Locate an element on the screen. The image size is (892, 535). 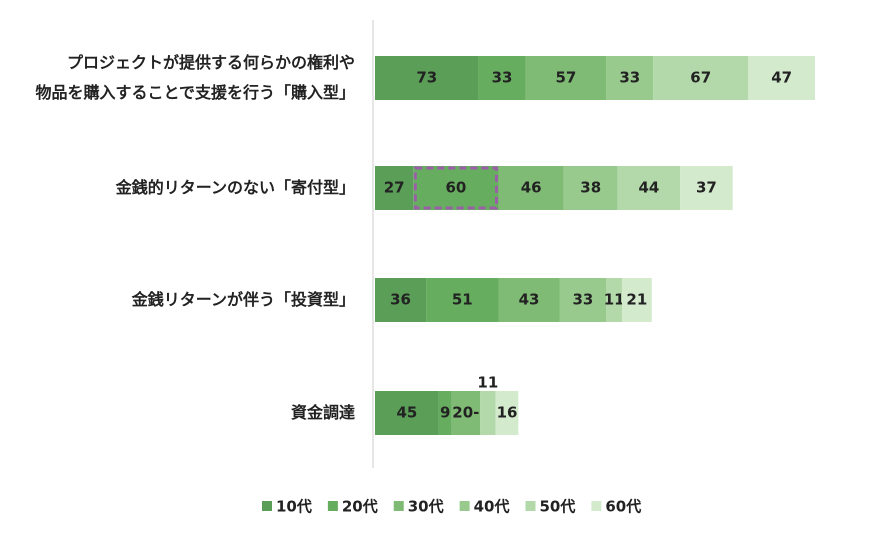
category-label: プロジェクトが提供する何らかの権利や 物品を購入することで支援を行う「購入型」 is located at coordinates (195, 77).